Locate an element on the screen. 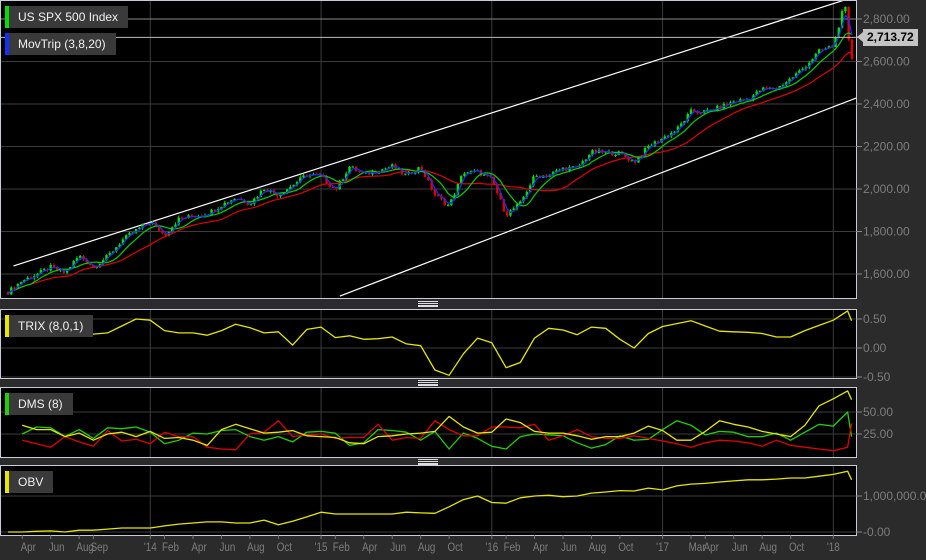 This screenshot has width=926, height=560. x-tick-label: '18 is located at coordinates (833, 547).